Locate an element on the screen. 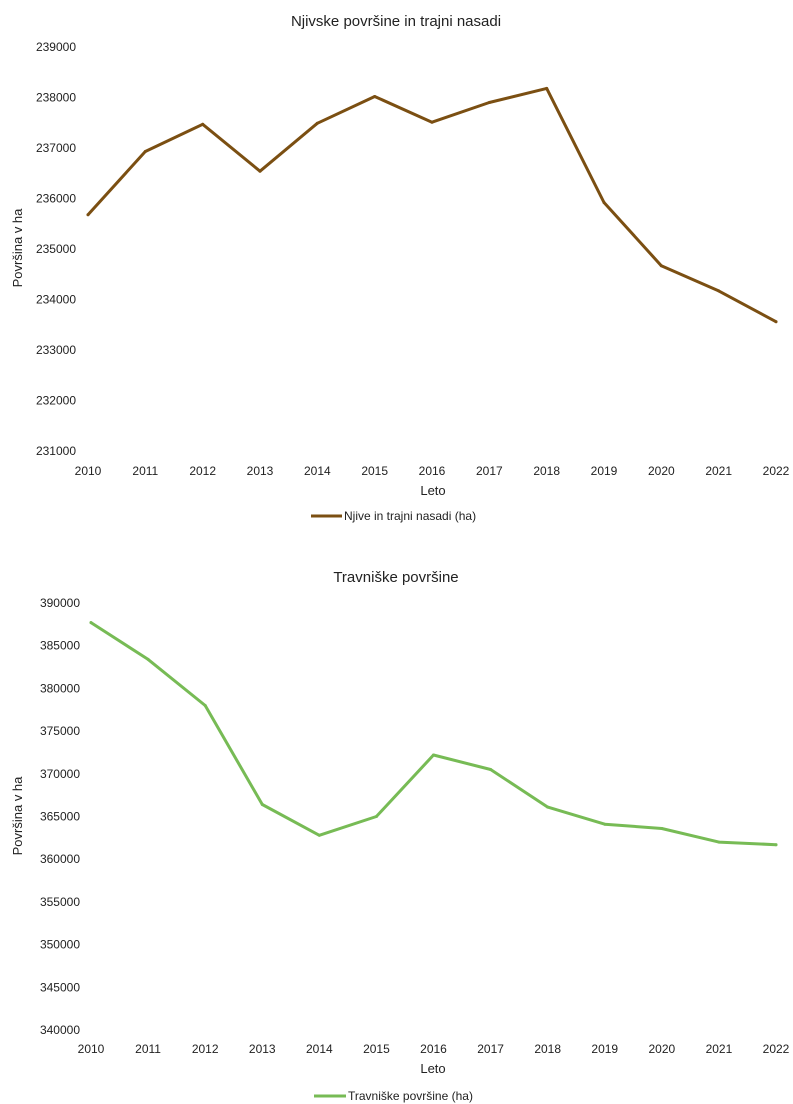 Image resolution: width=793 pixels, height=1104 pixels. chart-1-x-tick-label: 2017 is located at coordinates (489, 471).